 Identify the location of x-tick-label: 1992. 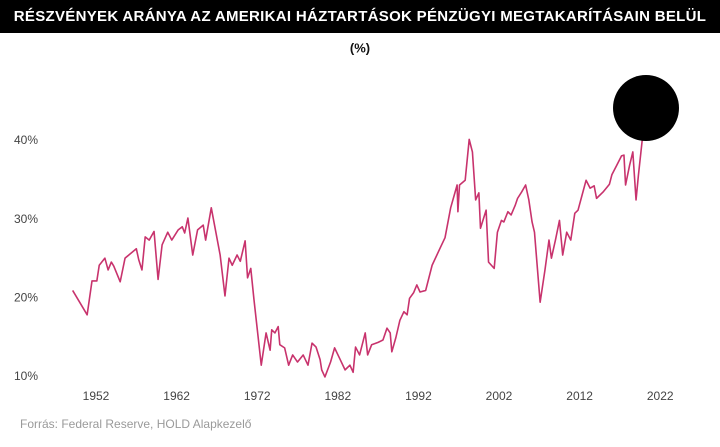
(418, 396).